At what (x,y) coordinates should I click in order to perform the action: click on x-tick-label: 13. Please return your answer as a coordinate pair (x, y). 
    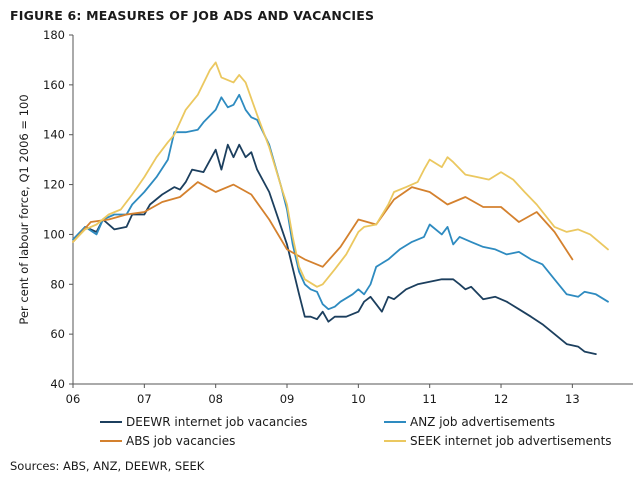
    Looking at the image, I should click on (572, 399).